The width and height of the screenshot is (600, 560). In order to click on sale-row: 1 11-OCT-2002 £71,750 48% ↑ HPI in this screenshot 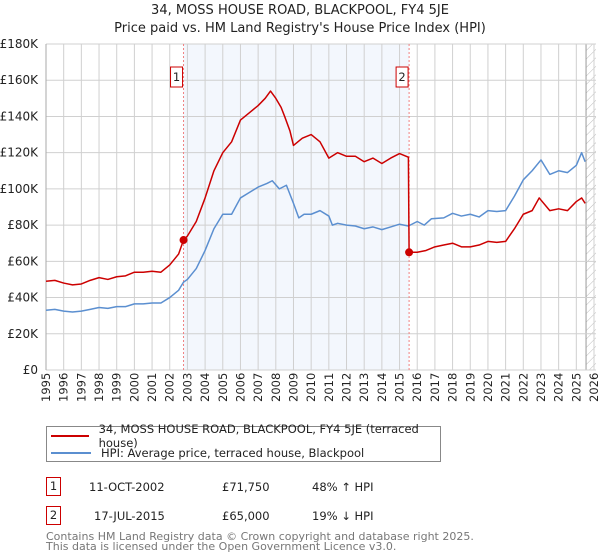, I will do `click(296, 486)`.